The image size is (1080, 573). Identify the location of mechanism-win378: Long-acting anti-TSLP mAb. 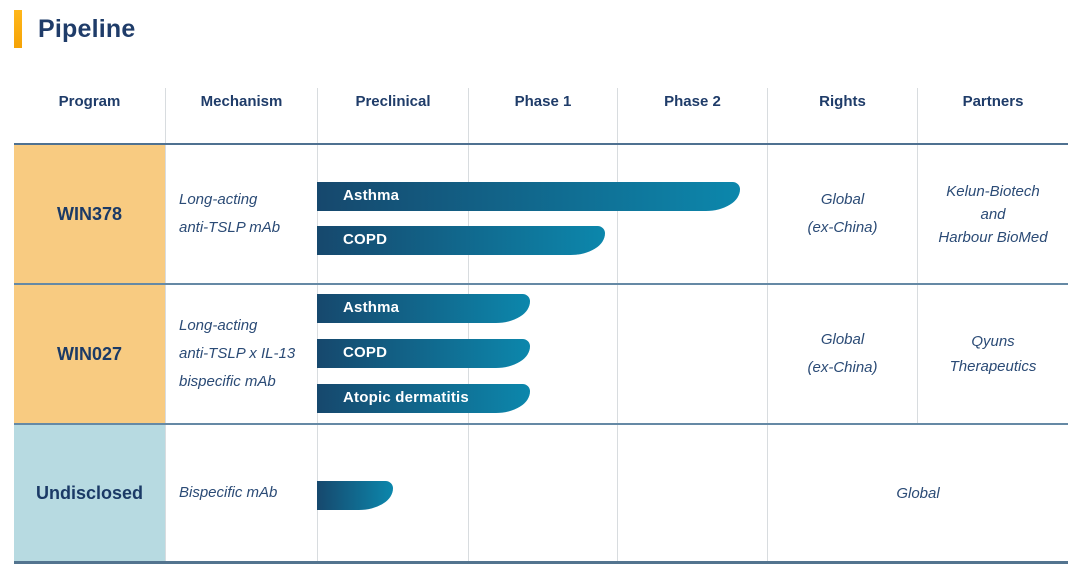
(241, 214).